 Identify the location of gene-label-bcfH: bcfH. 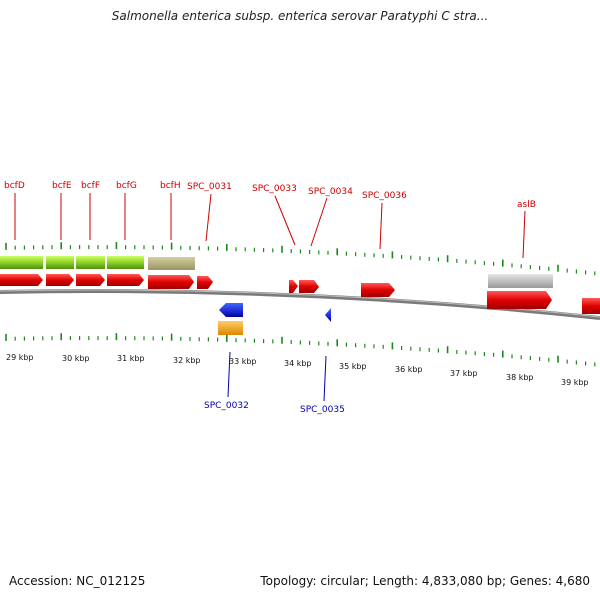
(170, 186).